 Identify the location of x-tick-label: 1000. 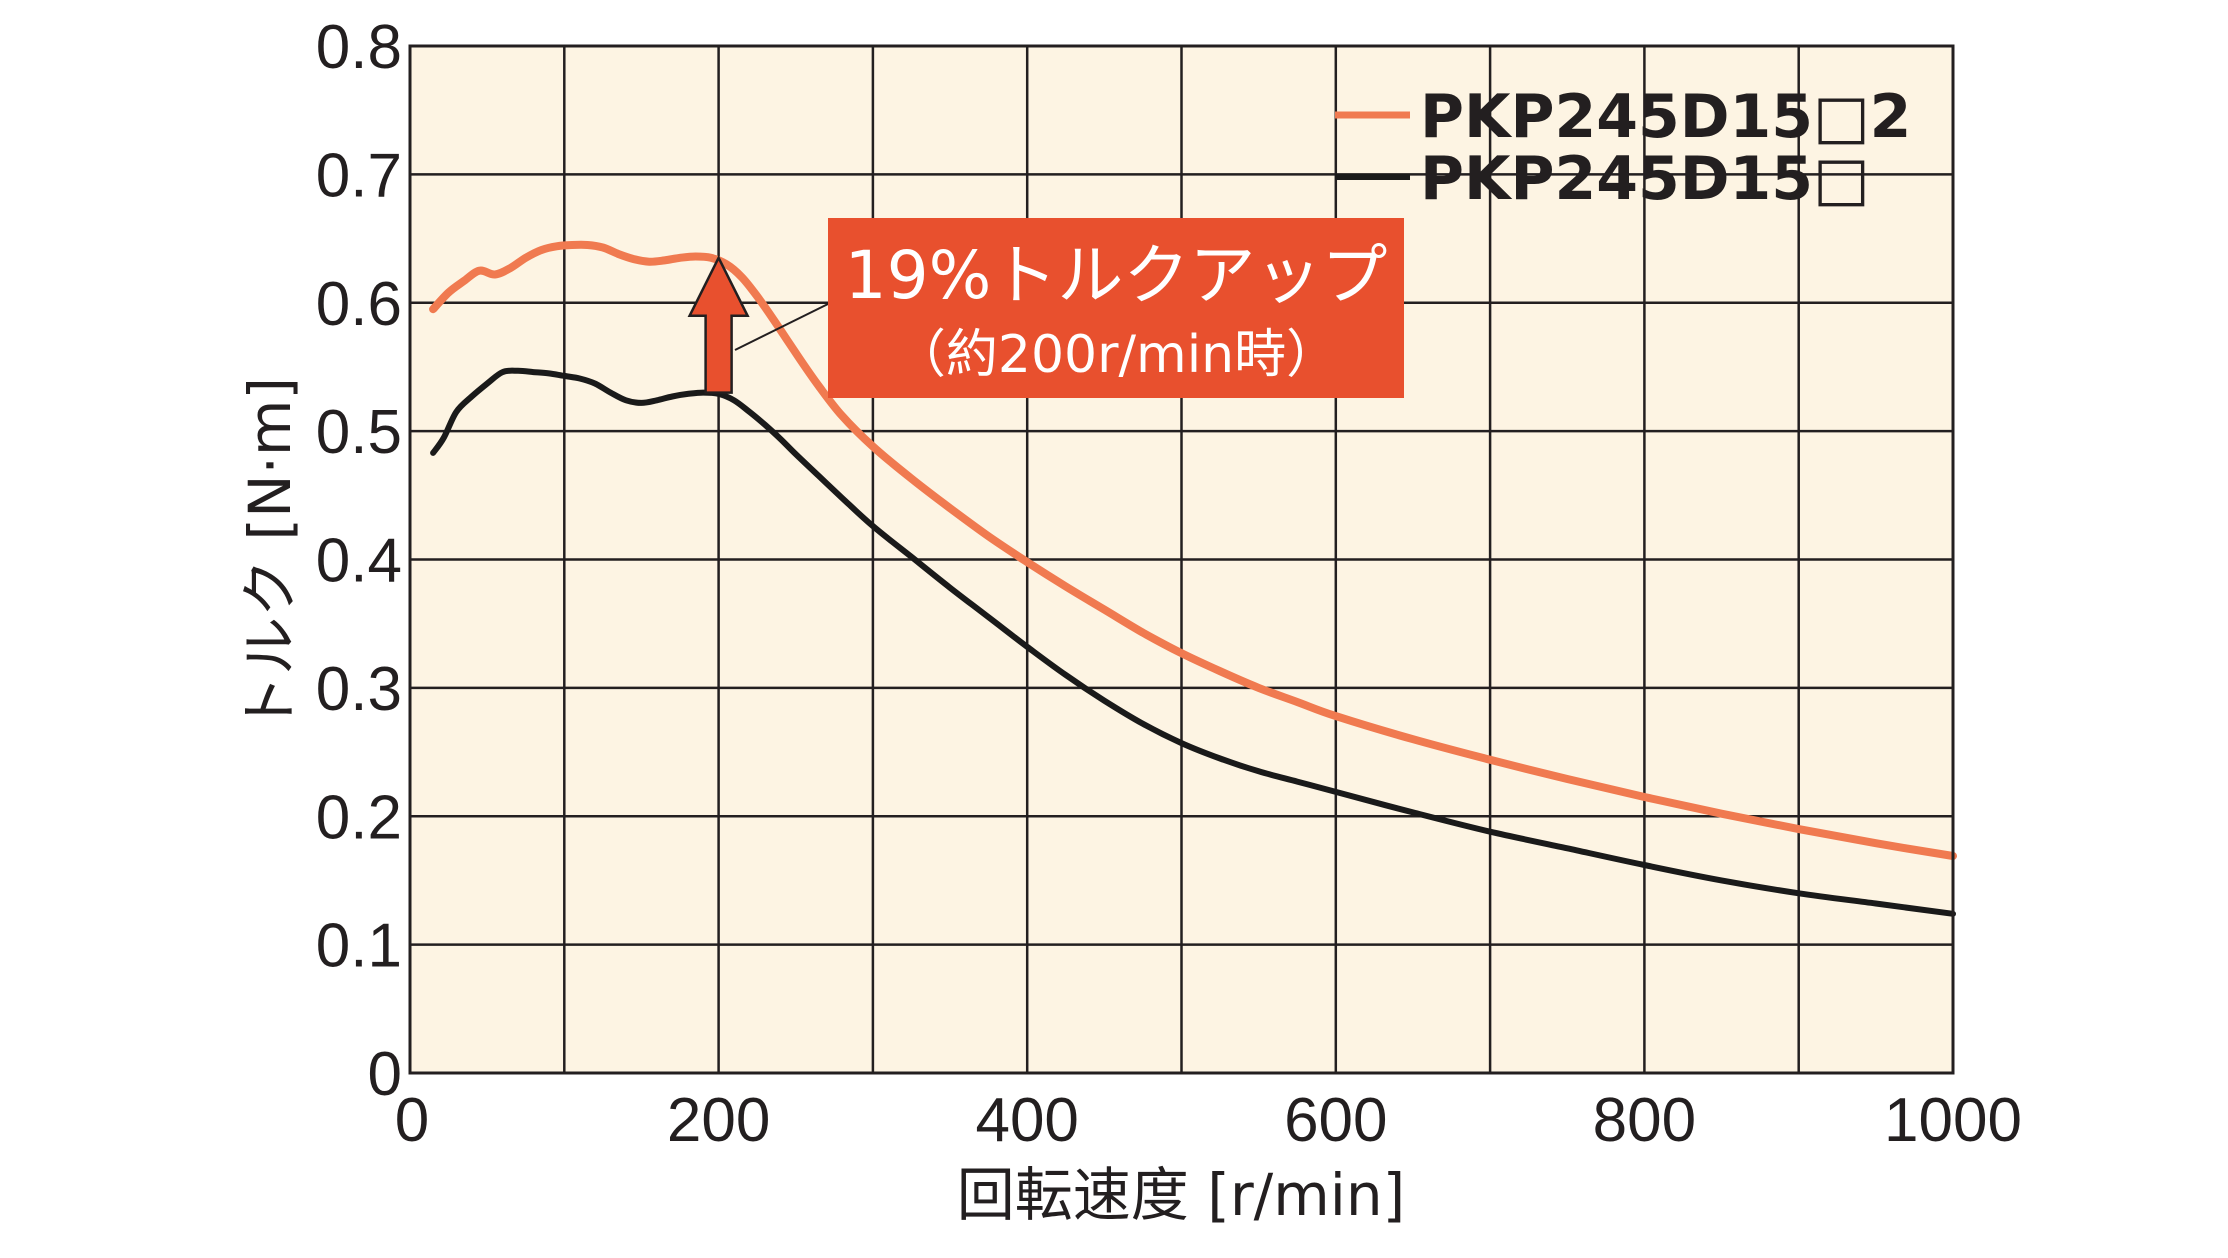
(1953, 1120).